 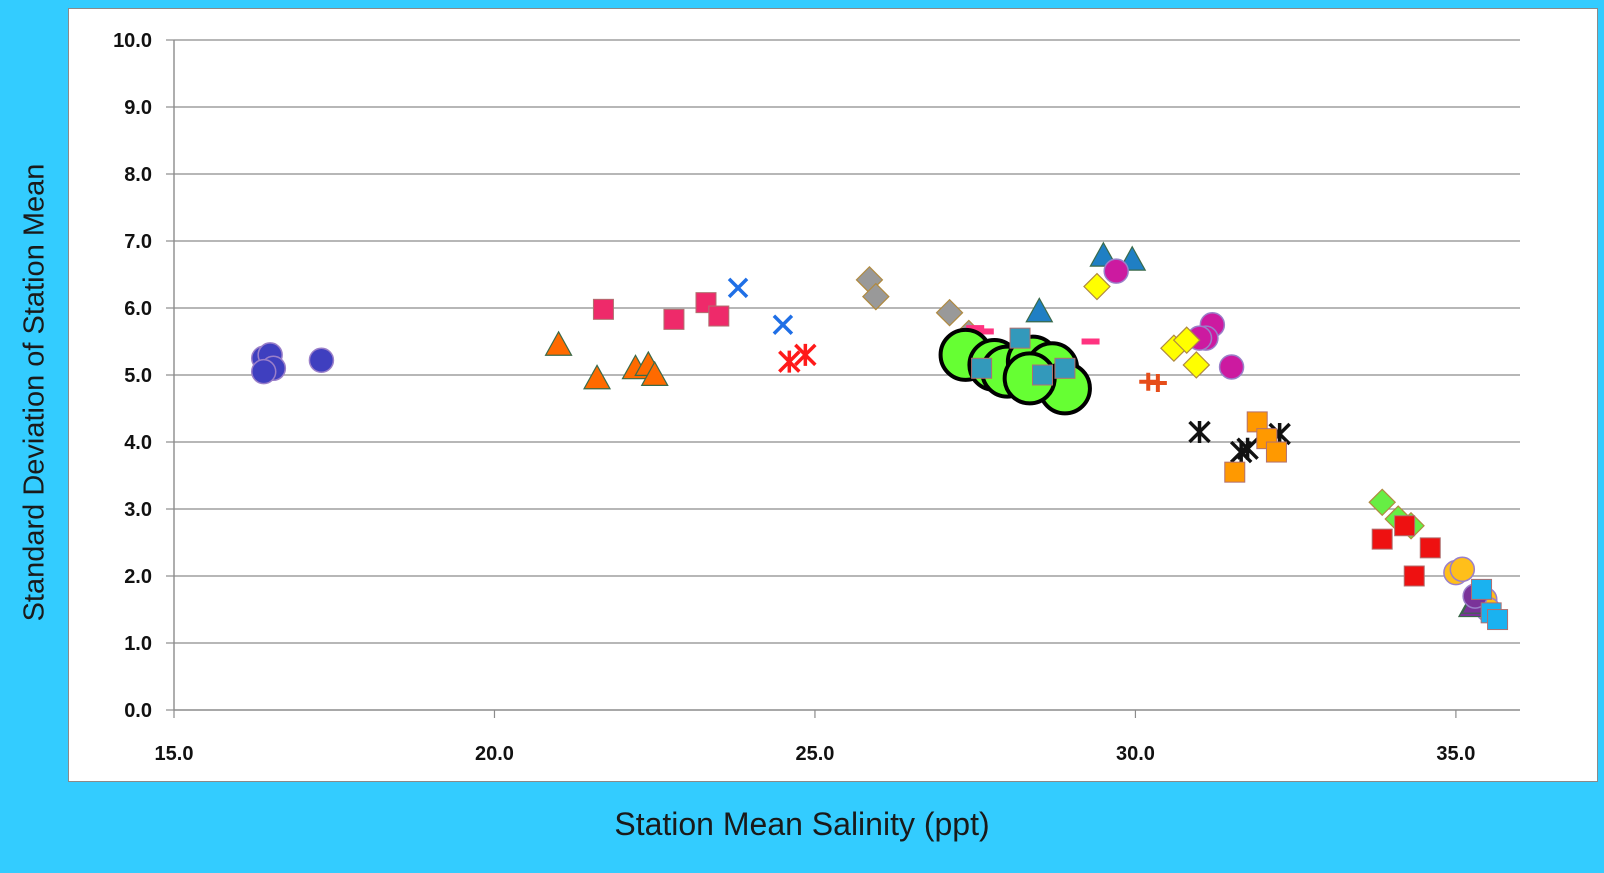 I want to click on y-axis-title-wrap: Standard Deviation of Station Mean, so click(x=35, y=392).